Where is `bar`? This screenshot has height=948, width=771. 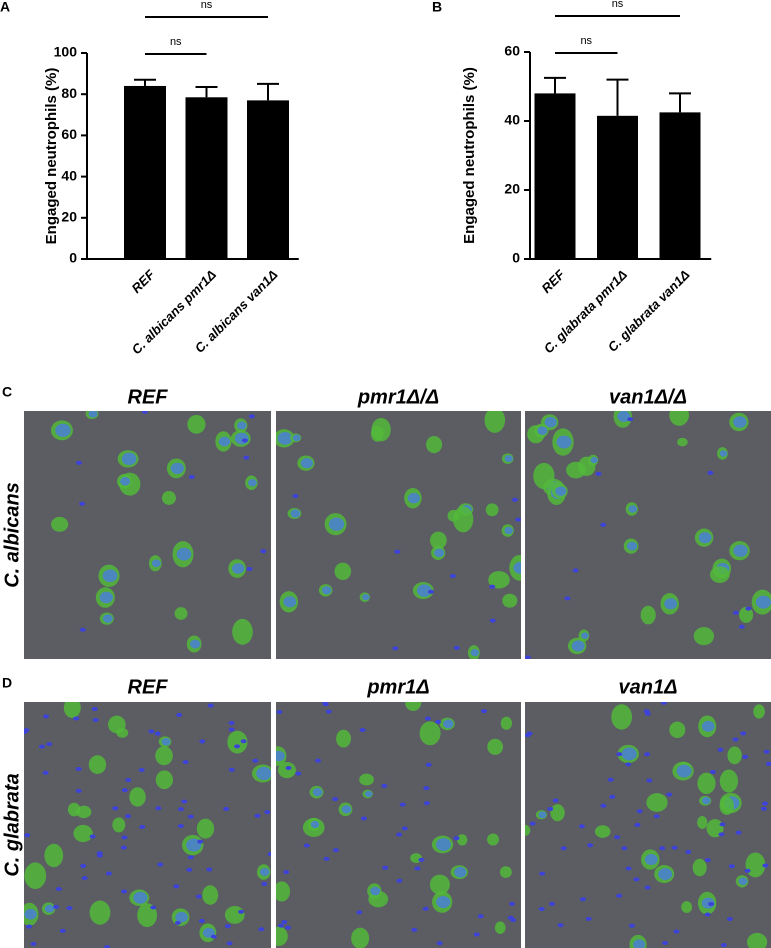
bar is located at coordinates (268, 179).